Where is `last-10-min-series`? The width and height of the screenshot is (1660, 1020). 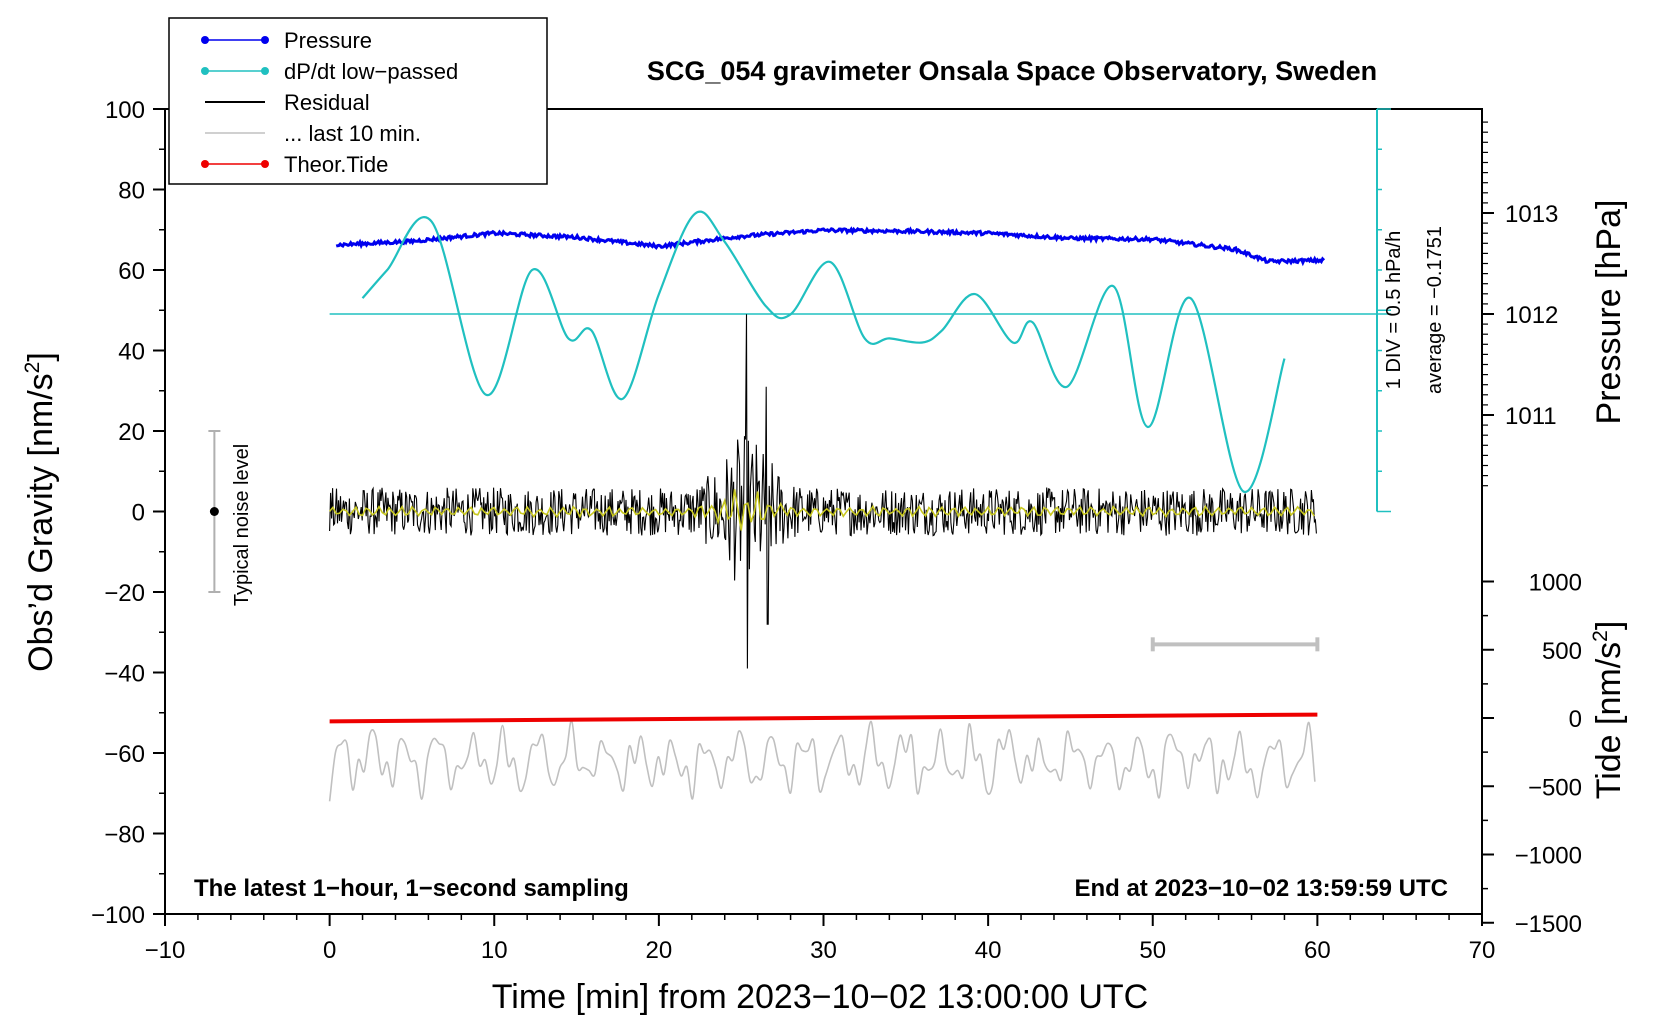
last-10-min-series is located at coordinates (822, 760).